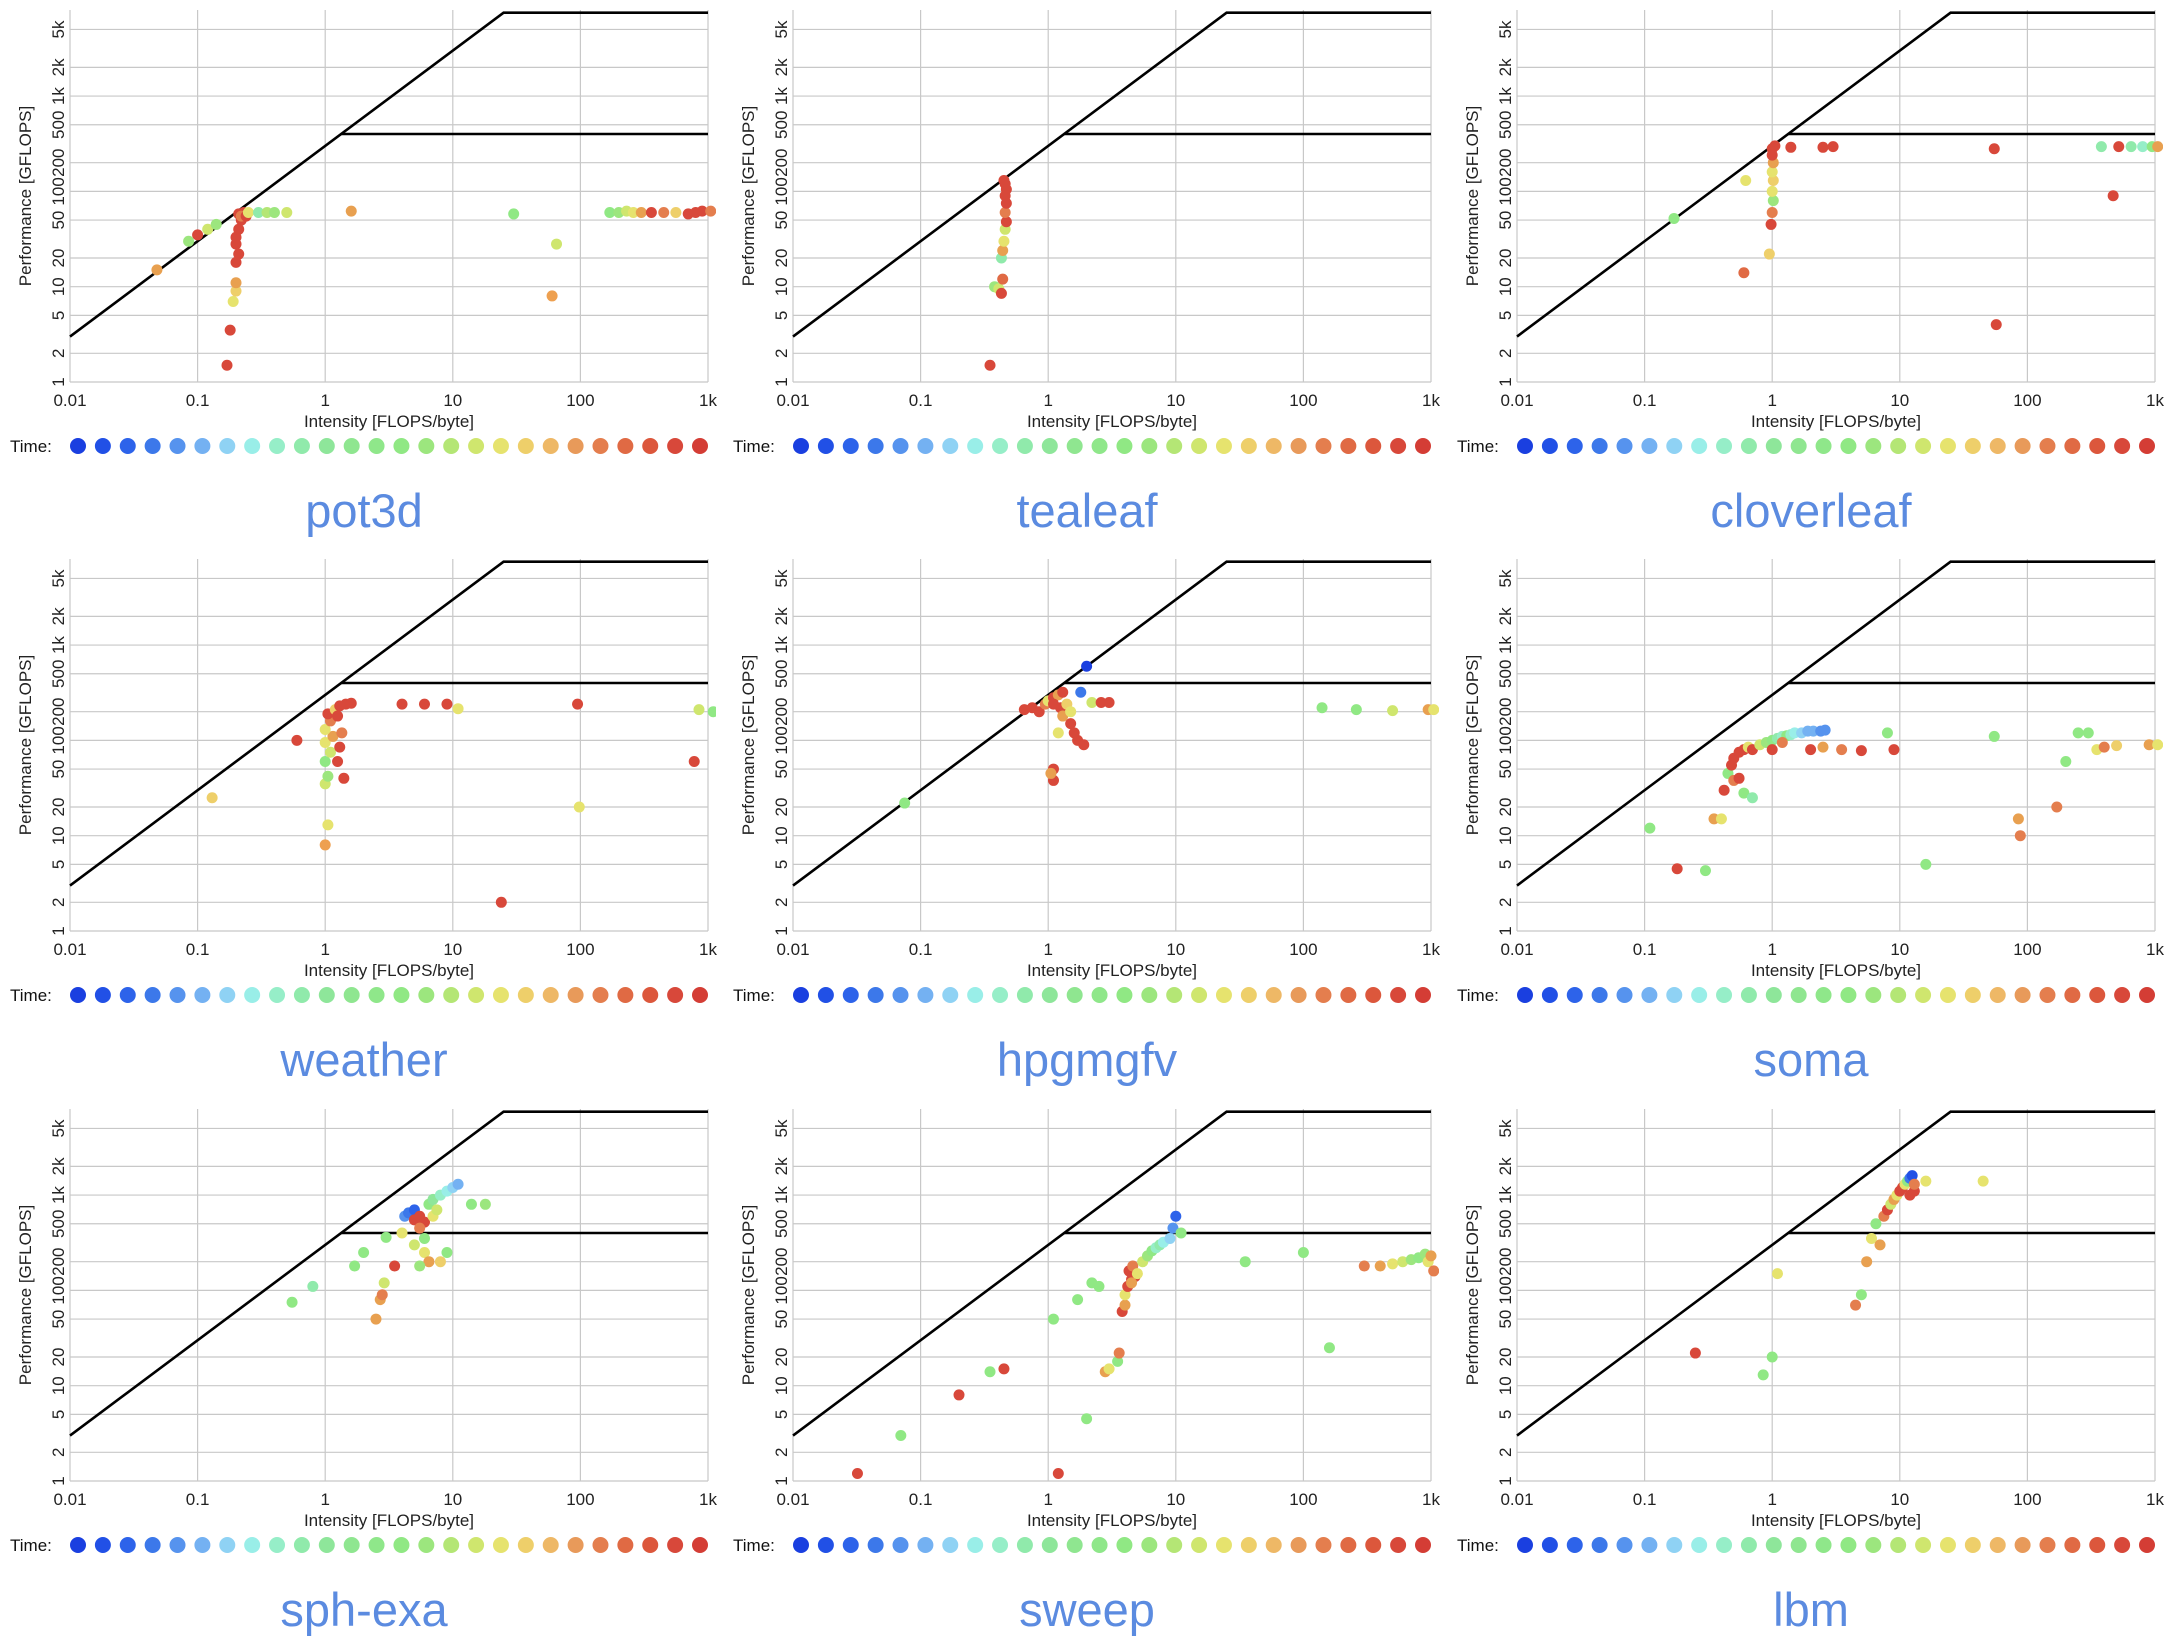  I want to click on app-name-label: sweep, so click(1087, 1609).